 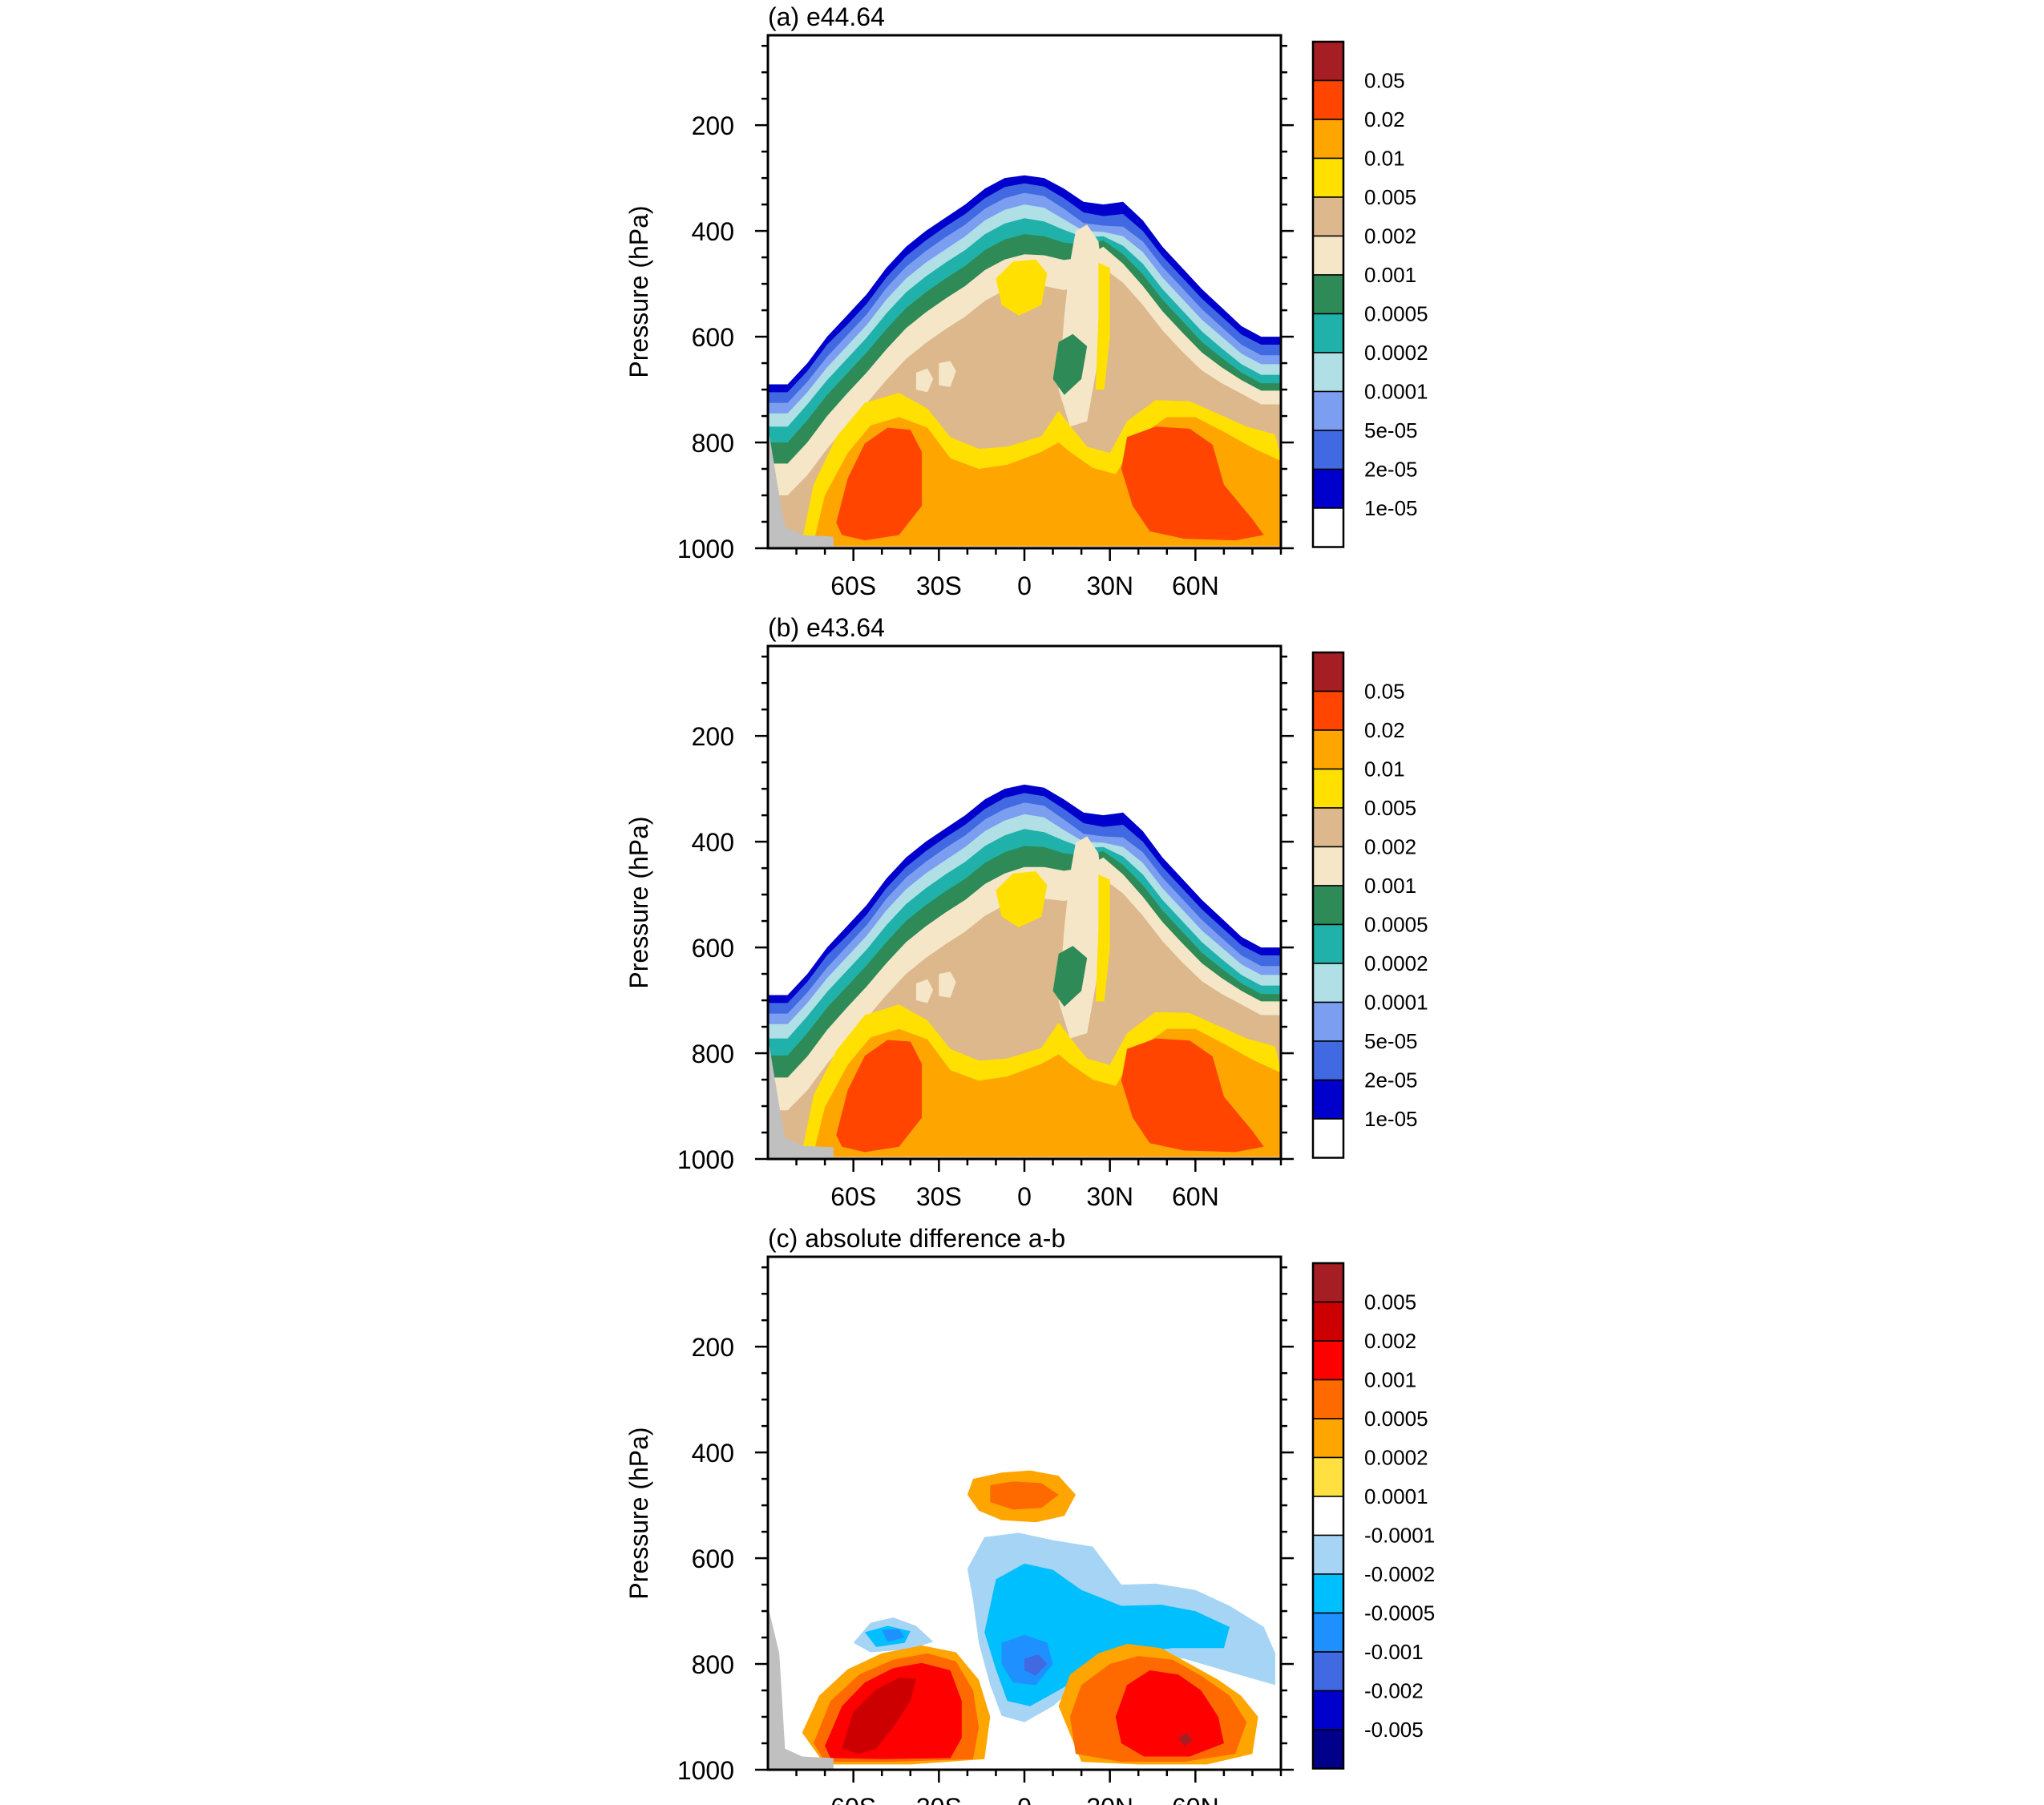 I want to click on colorbar-frame, so click(x=1328, y=294).